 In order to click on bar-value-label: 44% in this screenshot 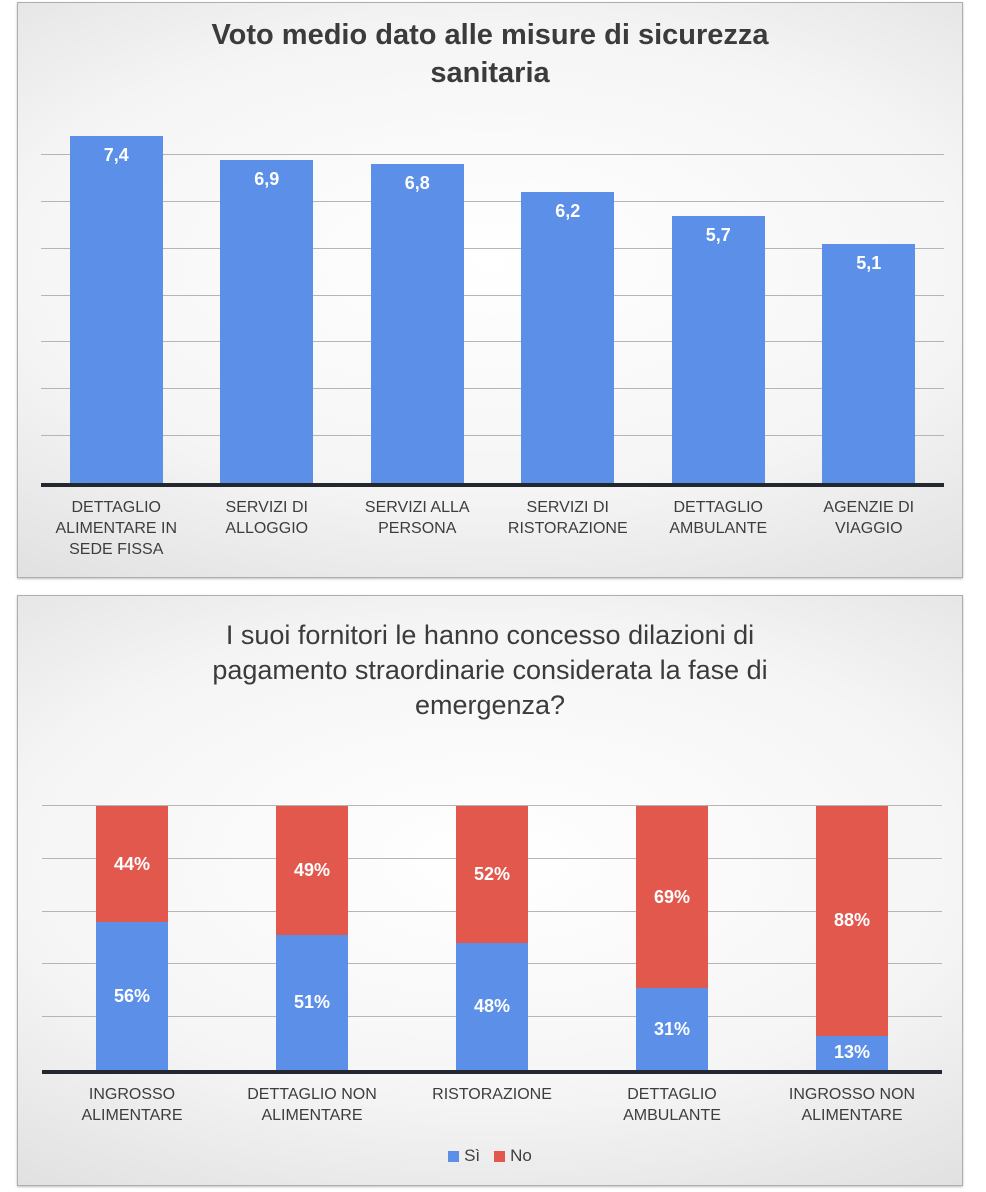, I will do `click(132, 863)`.